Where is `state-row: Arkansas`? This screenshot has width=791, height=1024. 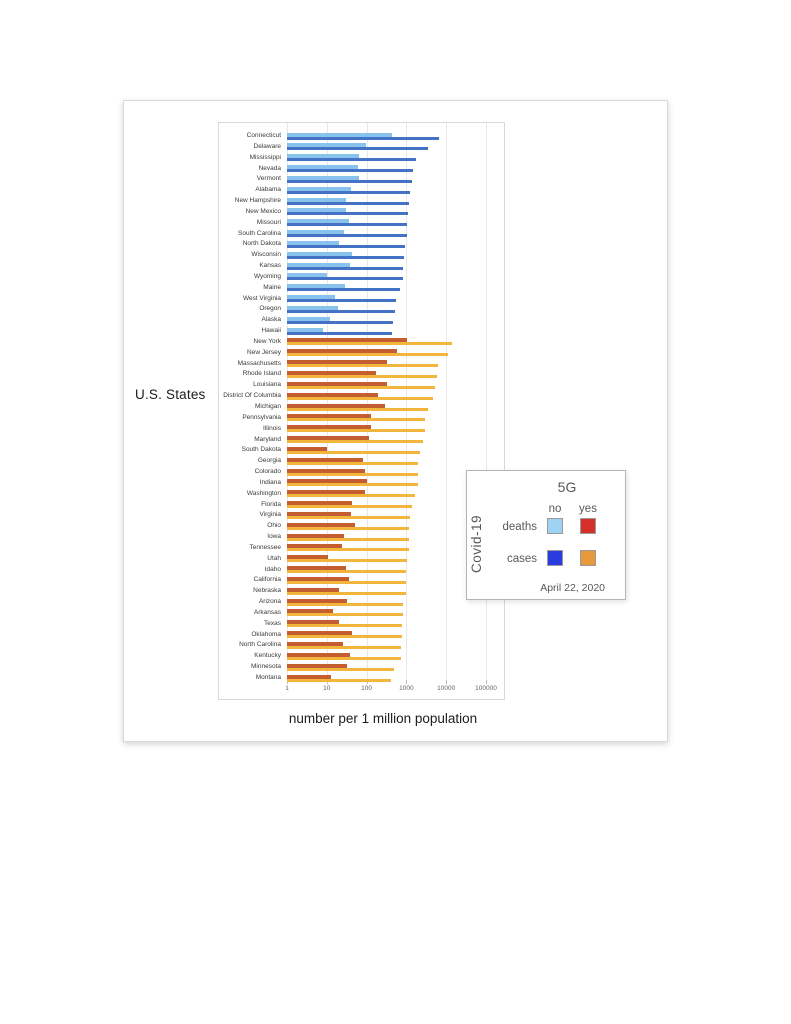
state-row: Arkansas is located at coordinates (361, 613).